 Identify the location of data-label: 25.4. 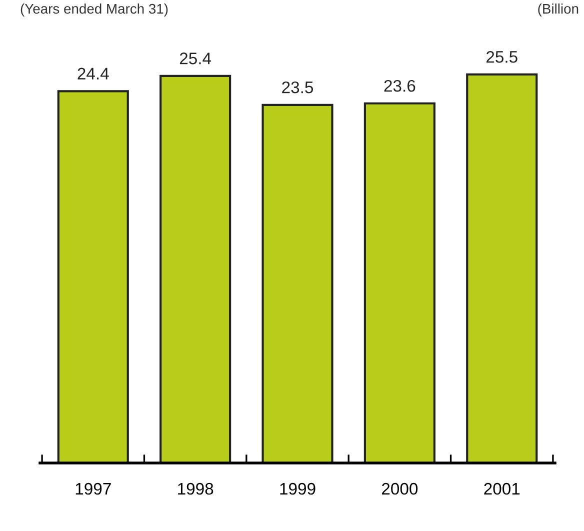
(196, 58).